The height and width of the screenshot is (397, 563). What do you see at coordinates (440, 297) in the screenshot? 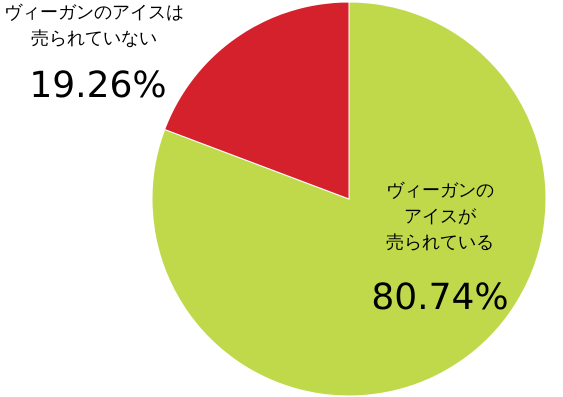
I see `data-label: 80.74%` at bounding box center [440, 297].